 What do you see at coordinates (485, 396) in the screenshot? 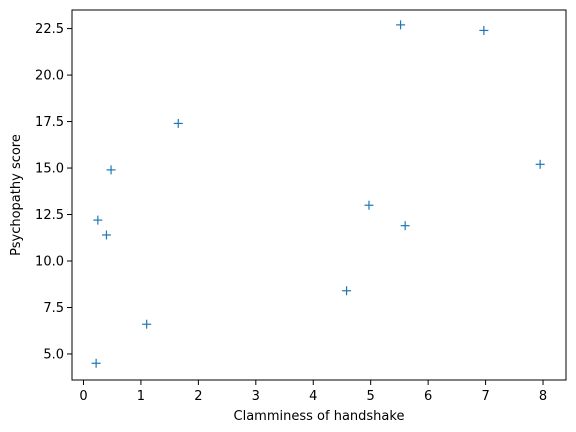
I see `x-tick-label: 7` at bounding box center [485, 396].